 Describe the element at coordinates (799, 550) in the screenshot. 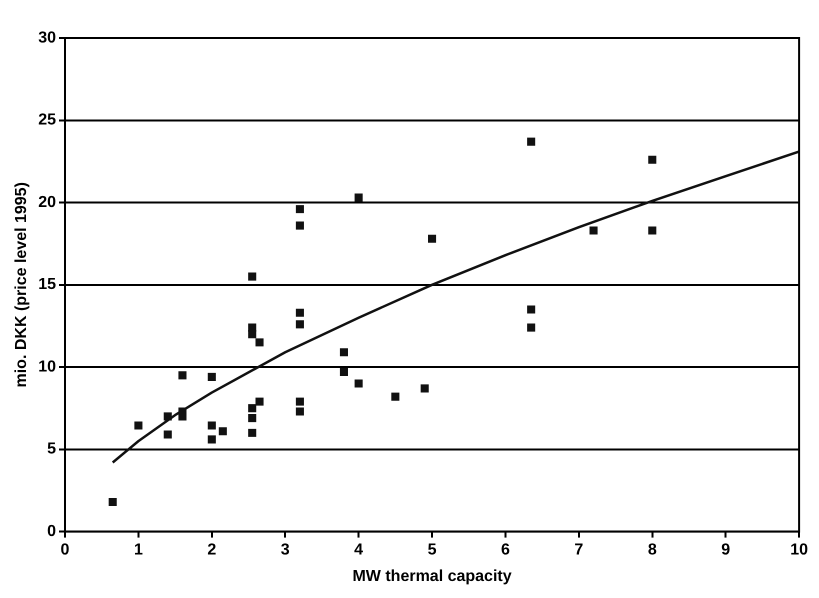

I see `x-tick-label: 10` at that location.